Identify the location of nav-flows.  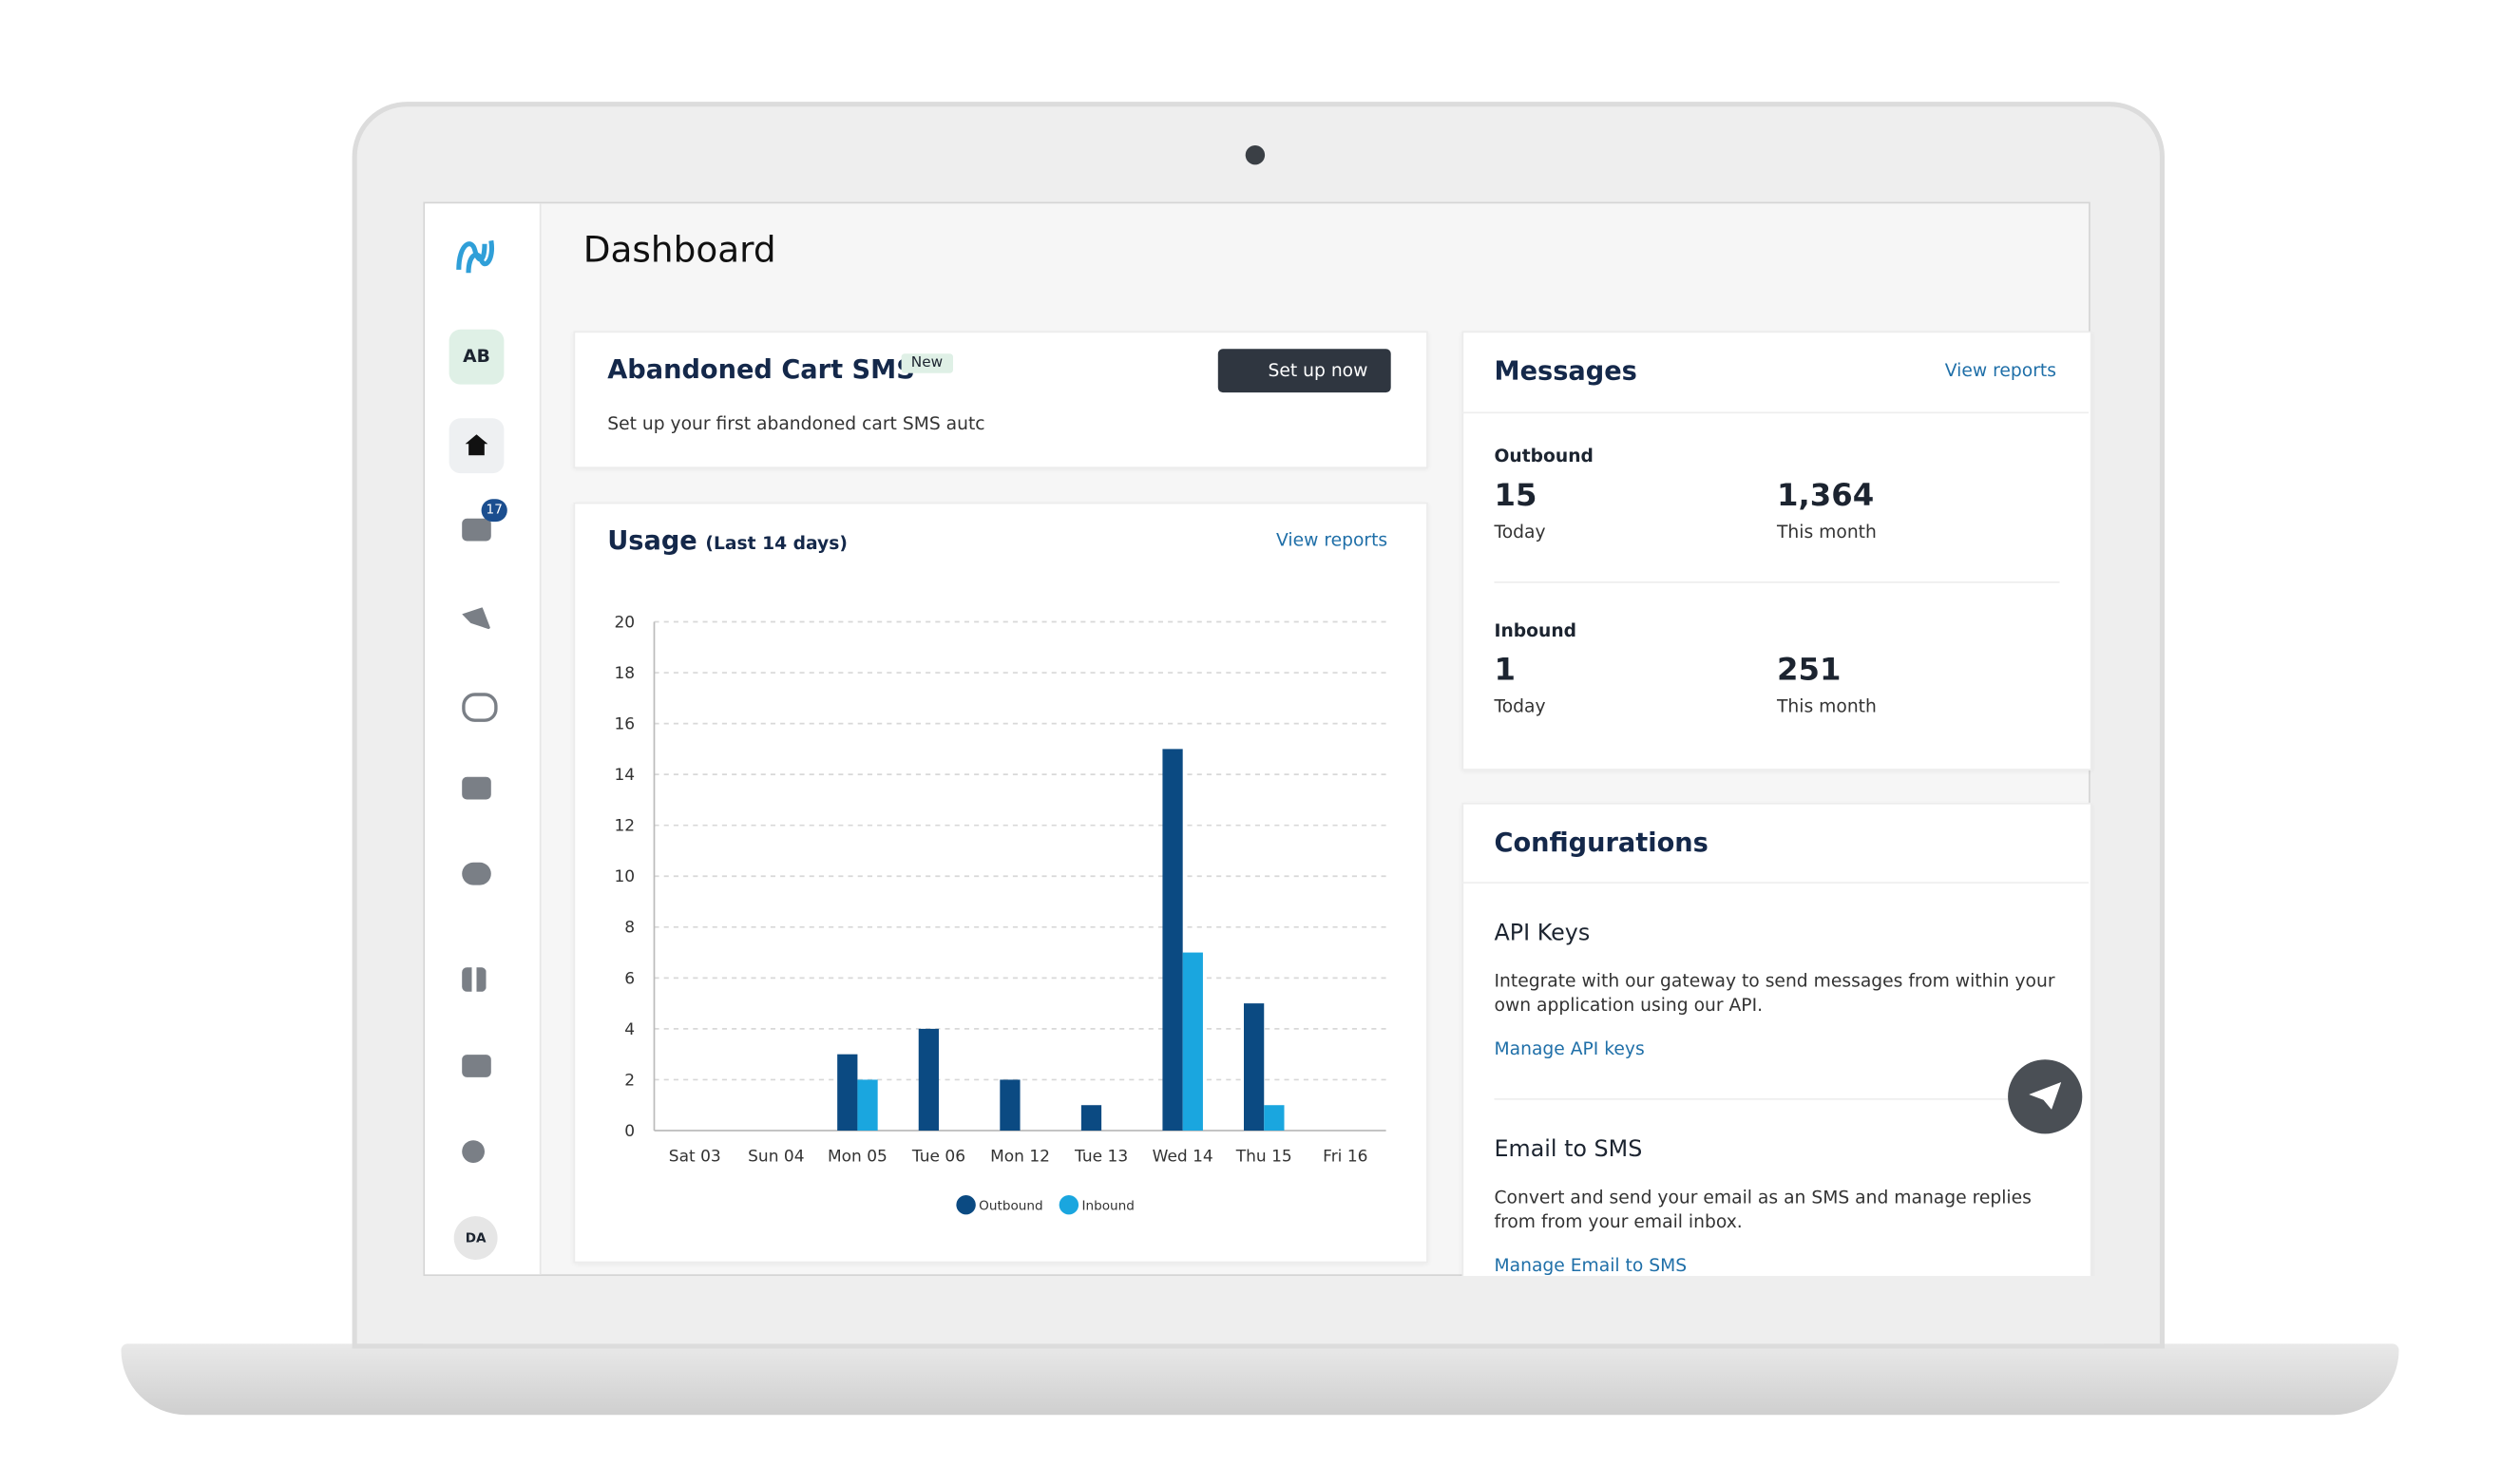
(480, 707).